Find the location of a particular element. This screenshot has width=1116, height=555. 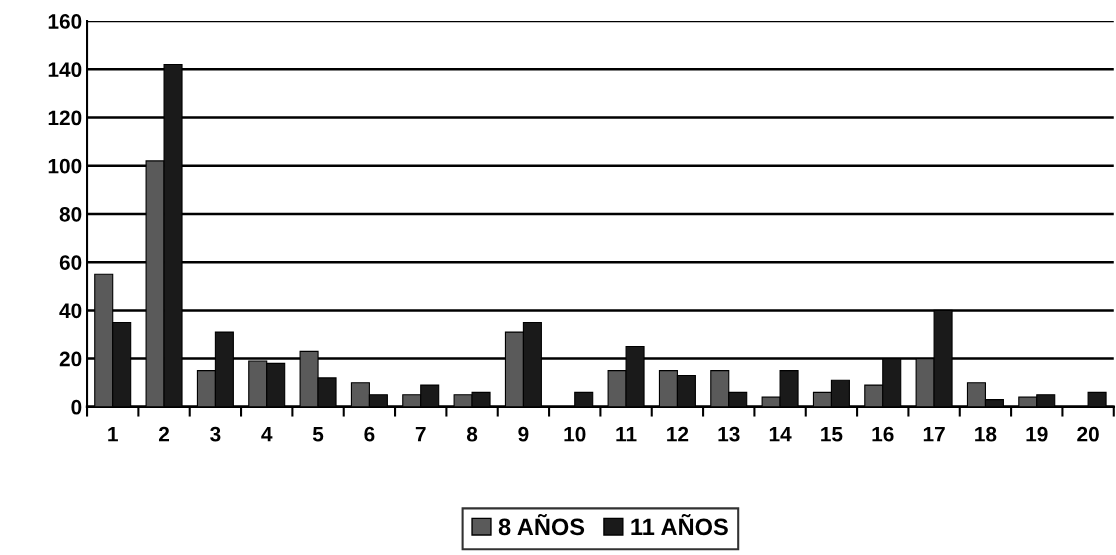

x-tick-label: 19 is located at coordinates (1037, 434).